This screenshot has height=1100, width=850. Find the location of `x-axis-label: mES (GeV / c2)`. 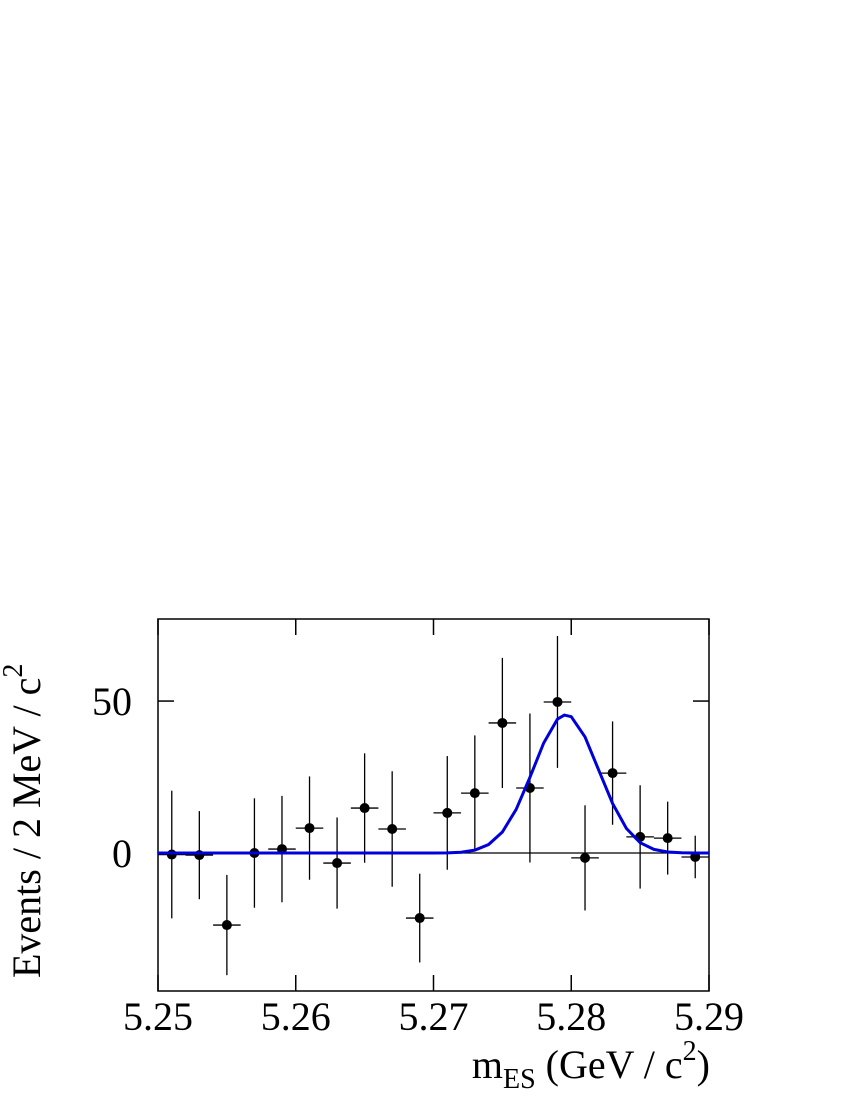

x-axis-label: mES (GeV / c2) is located at coordinates (591, 1065).